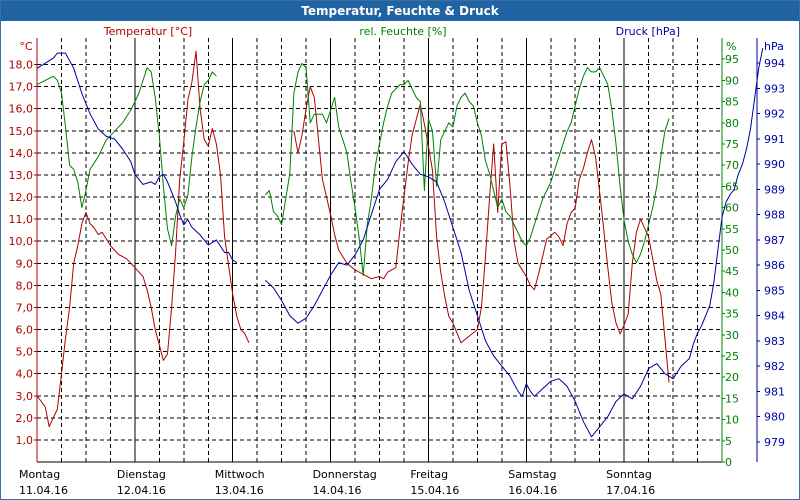 The height and width of the screenshot is (500, 800). I want to click on x-day-label: Freitag, so click(429, 474).